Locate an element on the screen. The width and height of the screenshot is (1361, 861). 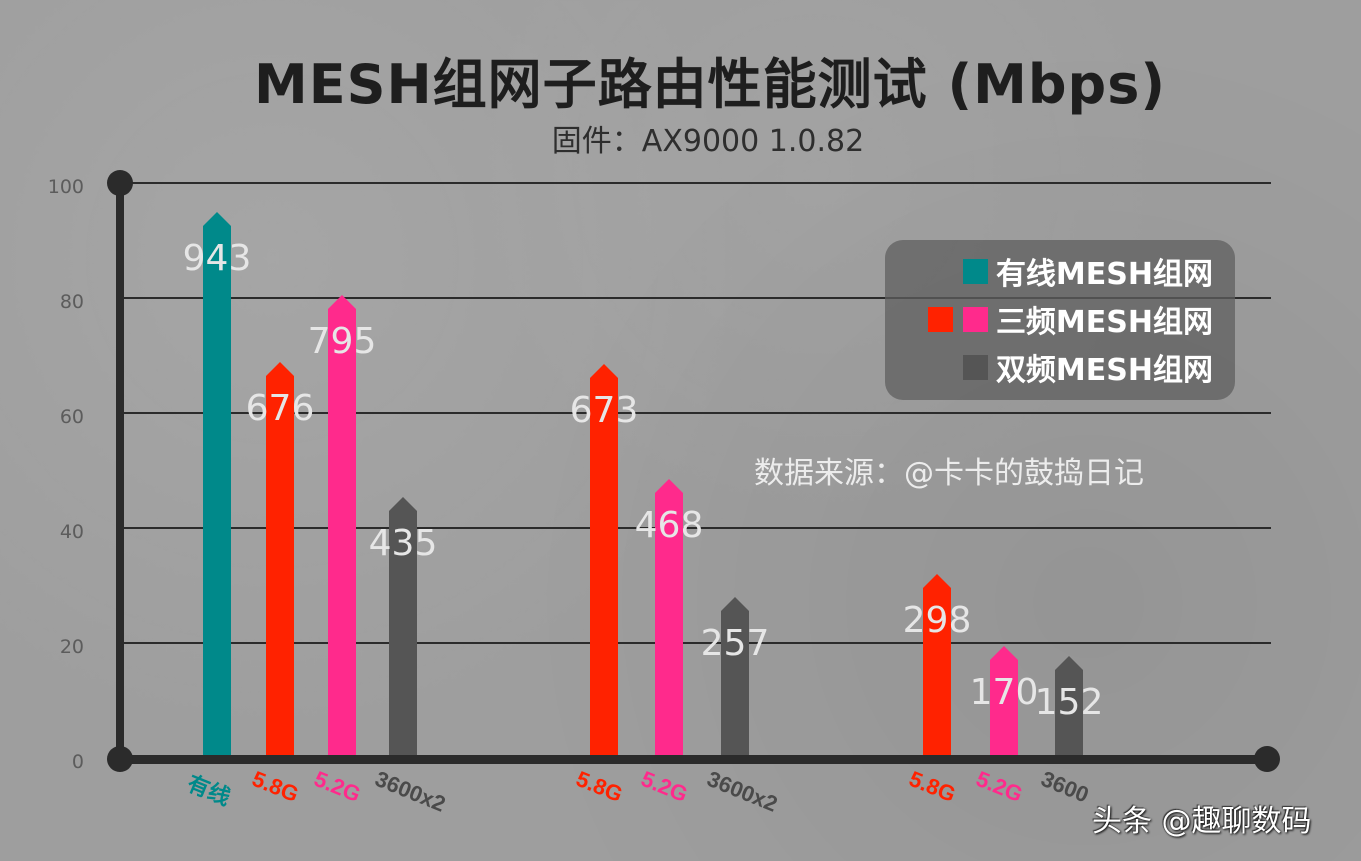
chart-subtitle: 固件：AX9000 1.0.82 is located at coordinates (708, 141).